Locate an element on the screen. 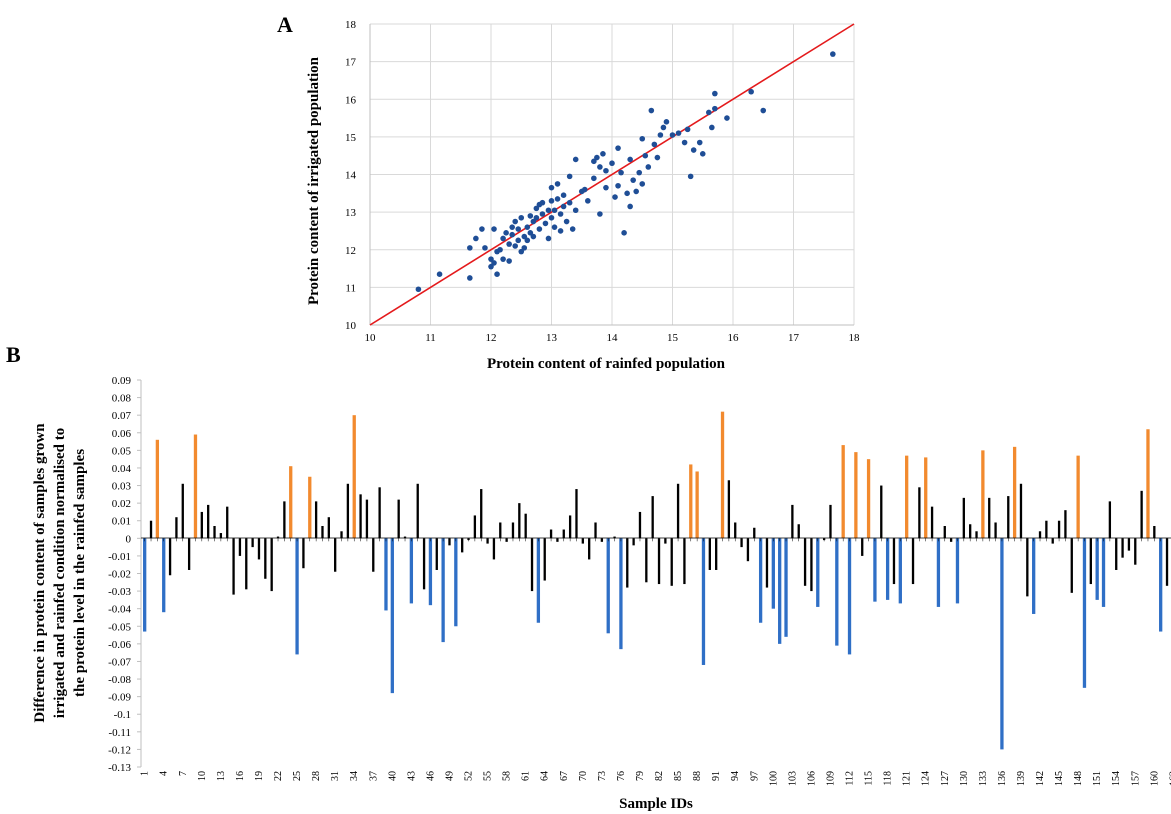 The image size is (1171, 814). bar-y-tick-label: -0.1 is located at coordinates (122, 715).